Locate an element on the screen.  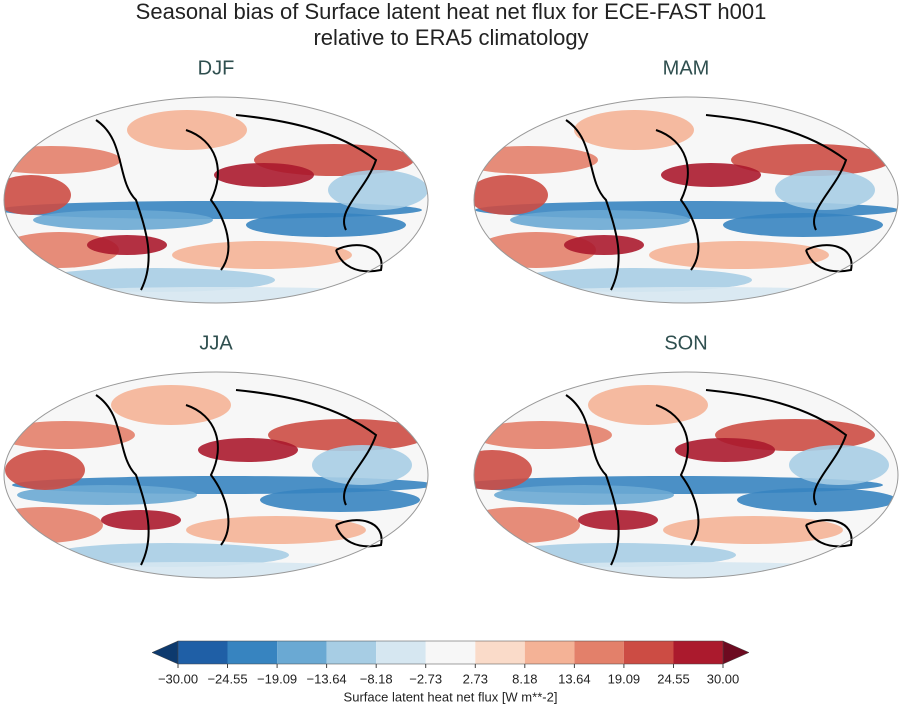
colorbar-over is located at coordinates (736, 652).